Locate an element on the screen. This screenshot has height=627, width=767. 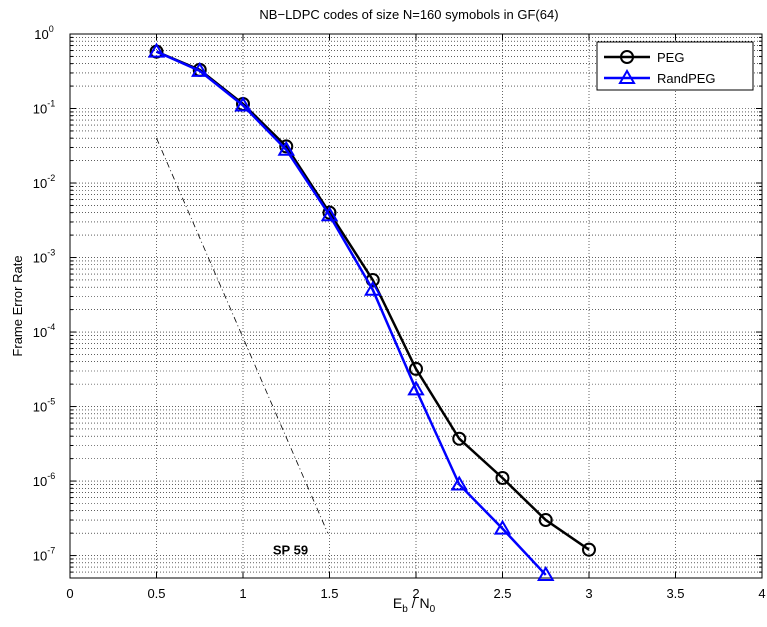
y-tick-exponent: 0 is located at coordinates (51, 29).